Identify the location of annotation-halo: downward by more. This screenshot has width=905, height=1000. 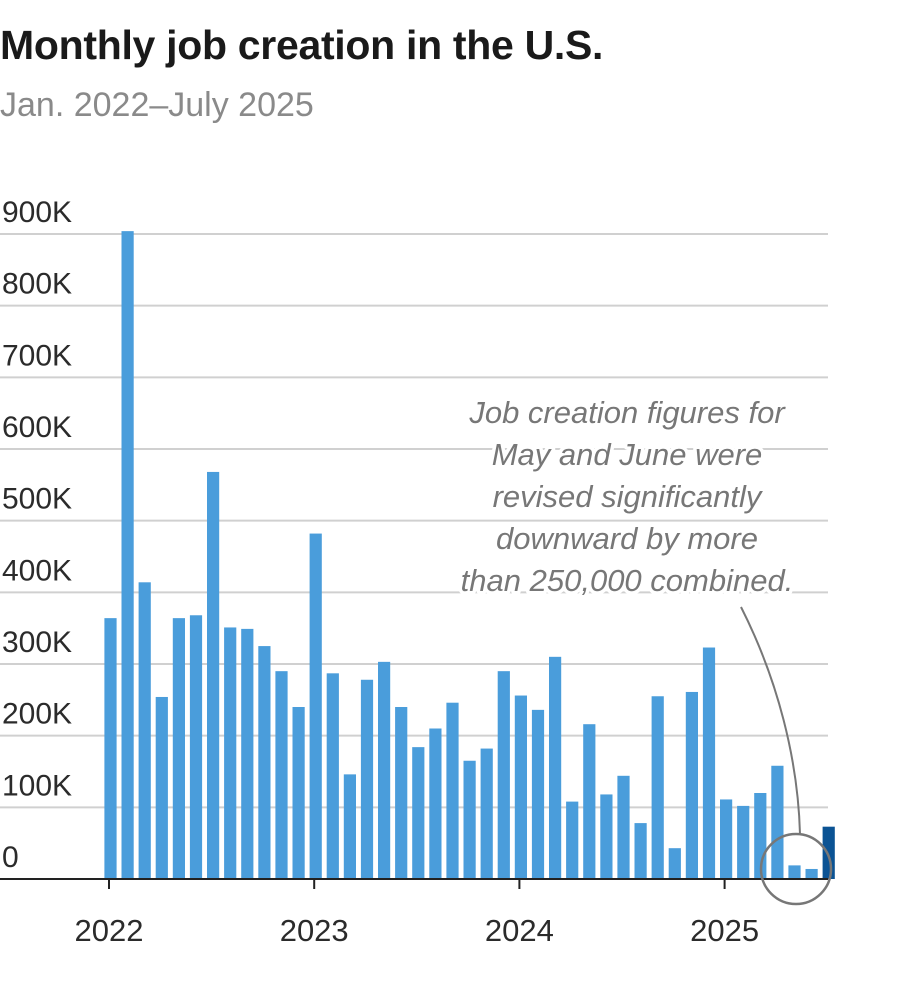
(627, 538).